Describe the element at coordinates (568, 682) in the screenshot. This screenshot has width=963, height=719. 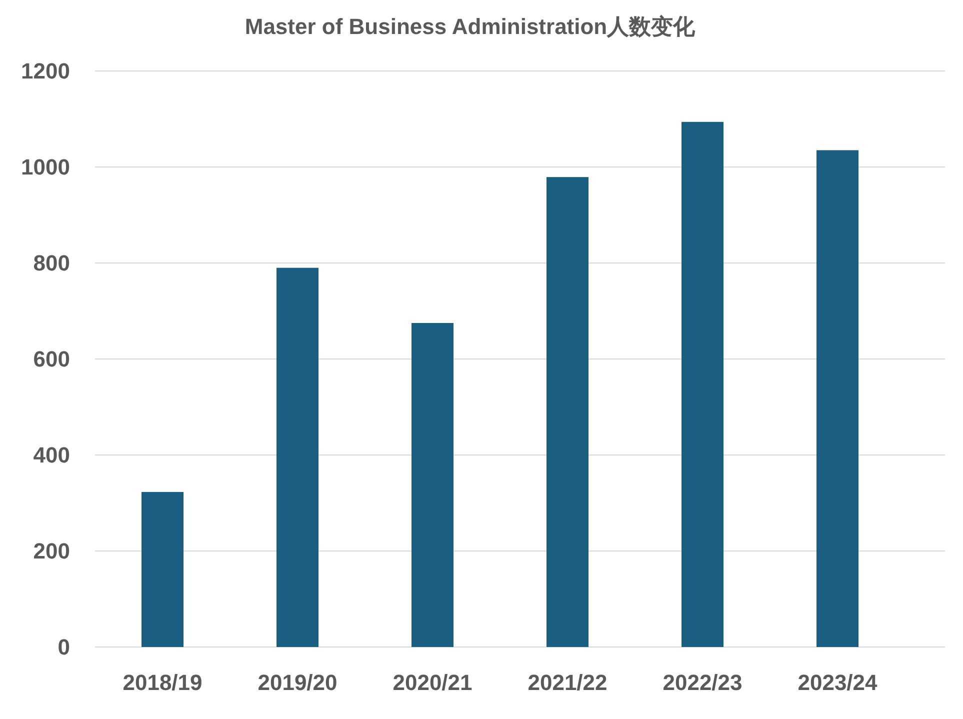
I see `x-tick-label: 2021/22` at that location.